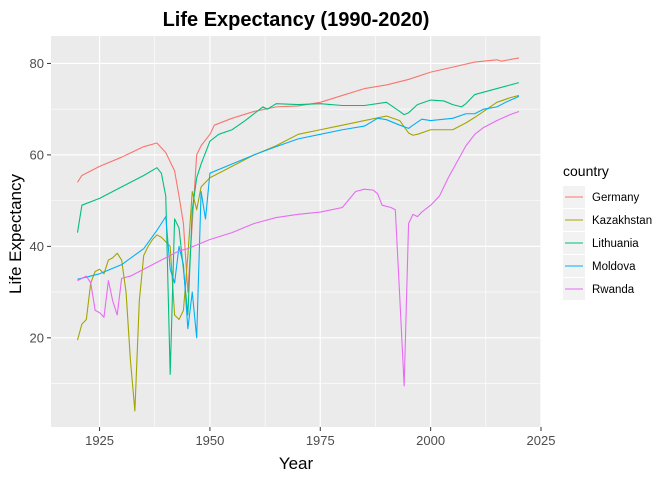  Describe the element at coordinates (430, 440) in the screenshot. I see `x-tick-label: 2000` at that location.